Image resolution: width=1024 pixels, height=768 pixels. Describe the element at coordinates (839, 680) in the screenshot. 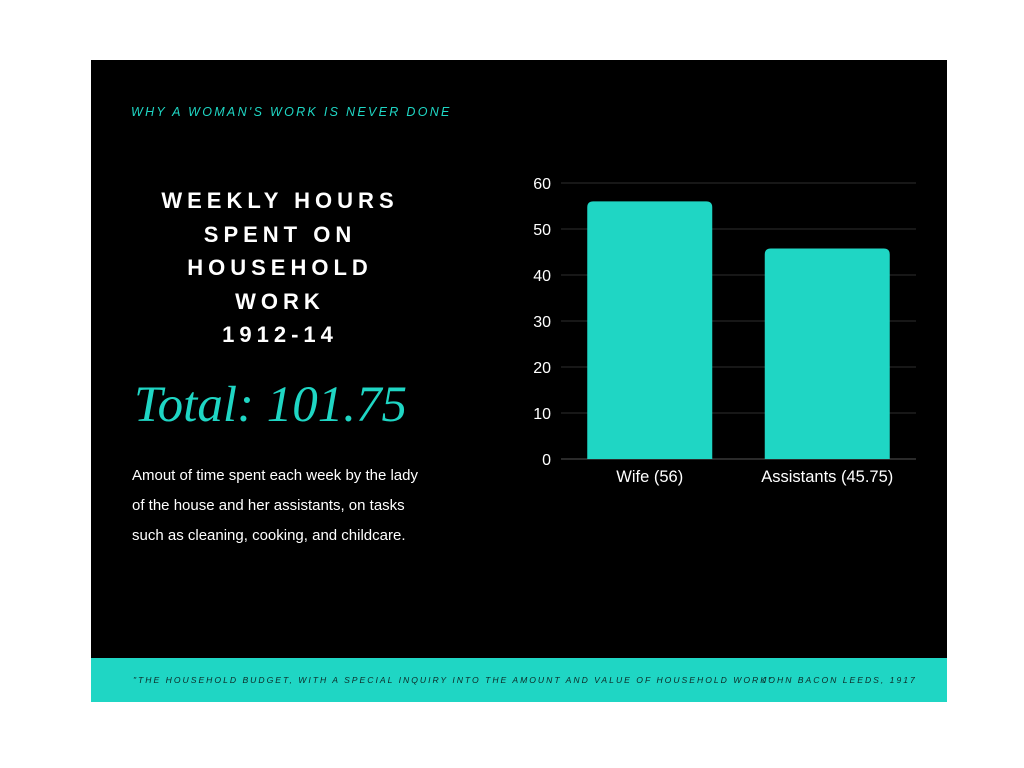

I see `source-citation: JOHN BACON LEEDS, 1917` at that location.